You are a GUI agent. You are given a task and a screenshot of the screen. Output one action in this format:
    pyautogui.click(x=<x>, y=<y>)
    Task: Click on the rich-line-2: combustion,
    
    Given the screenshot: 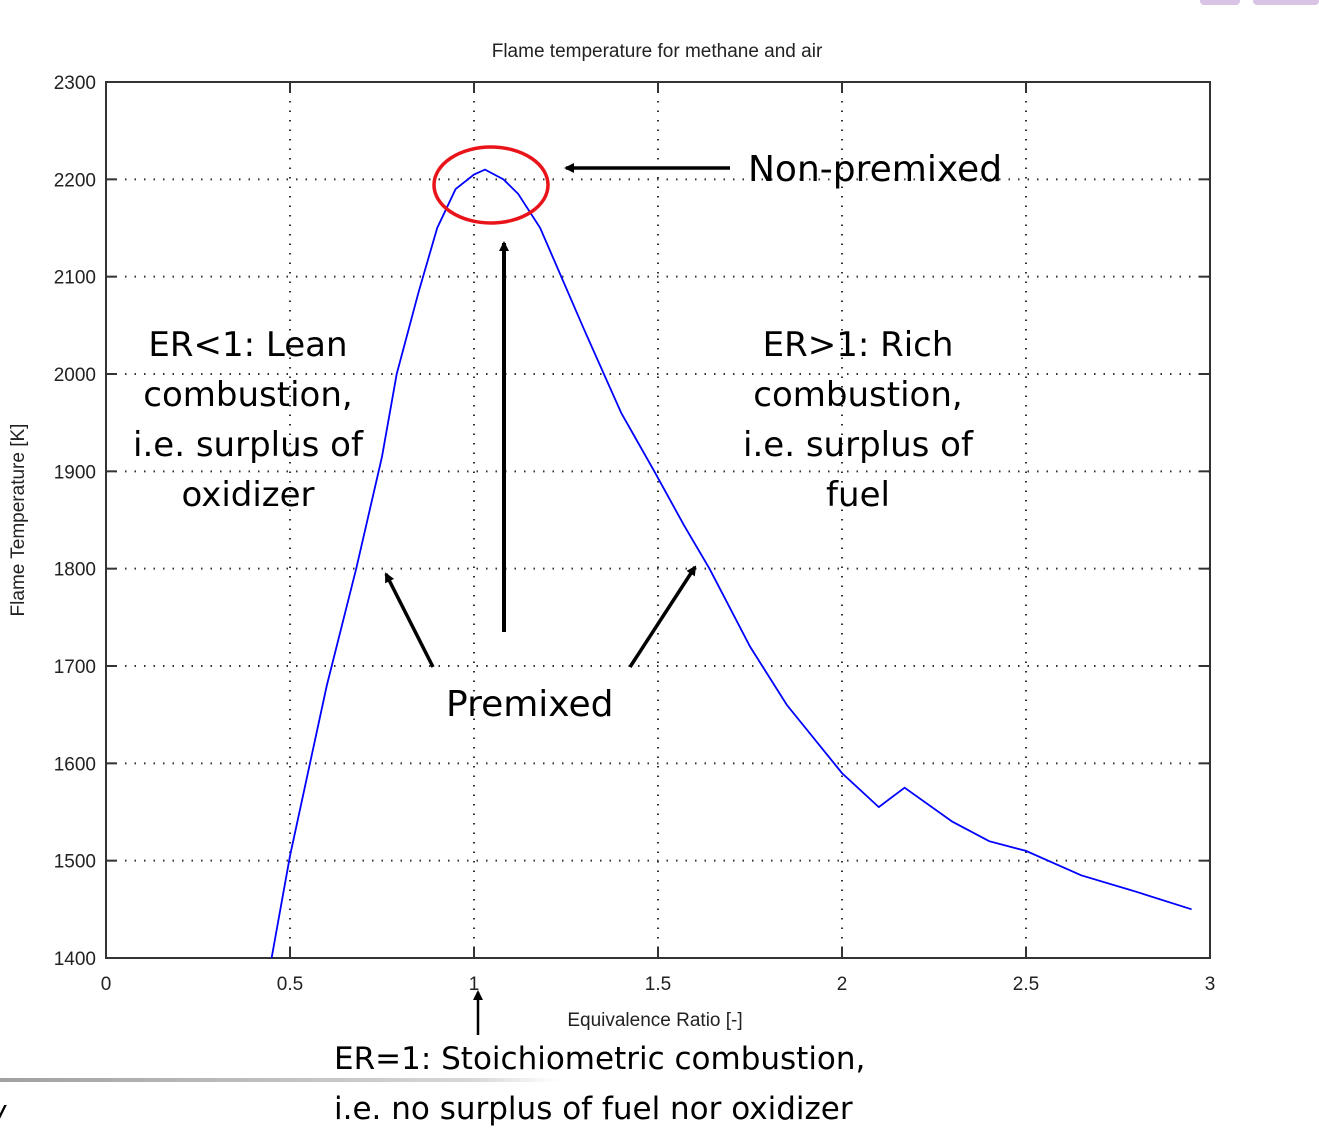 What is the action you would take?
    pyautogui.click(x=858, y=395)
    